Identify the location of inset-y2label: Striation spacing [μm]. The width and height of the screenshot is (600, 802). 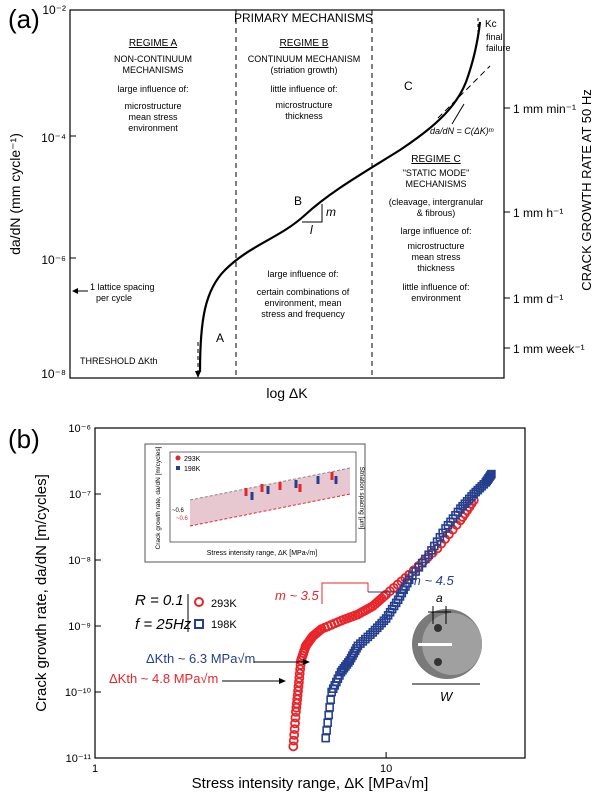
(361, 498).